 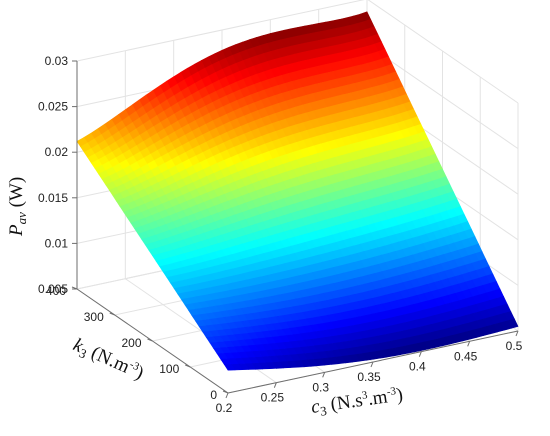 What do you see at coordinates (53, 107) in the screenshot?
I see `z-tick-label: 0.025` at bounding box center [53, 107].